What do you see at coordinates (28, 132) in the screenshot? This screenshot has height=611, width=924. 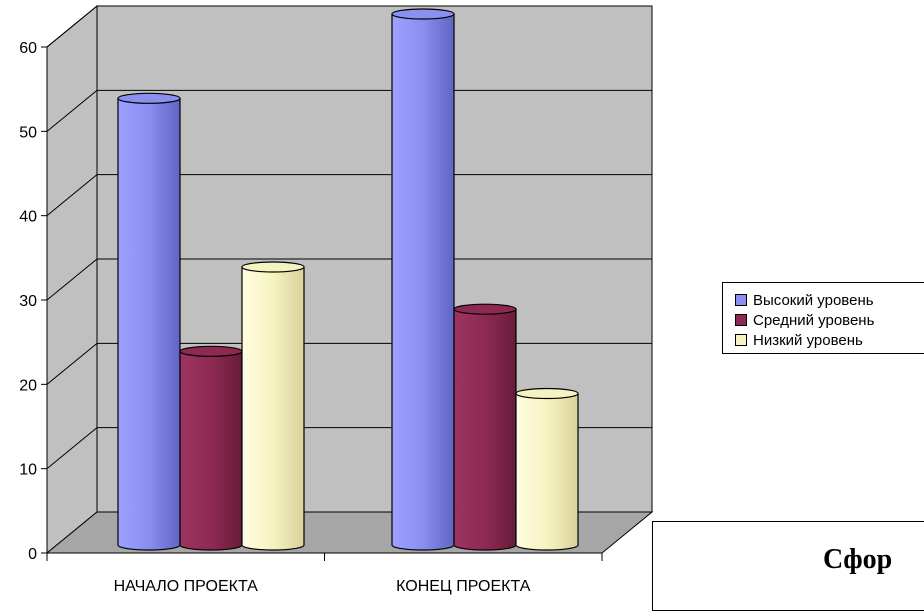 I see `y-tick-label: 50` at bounding box center [28, 132].